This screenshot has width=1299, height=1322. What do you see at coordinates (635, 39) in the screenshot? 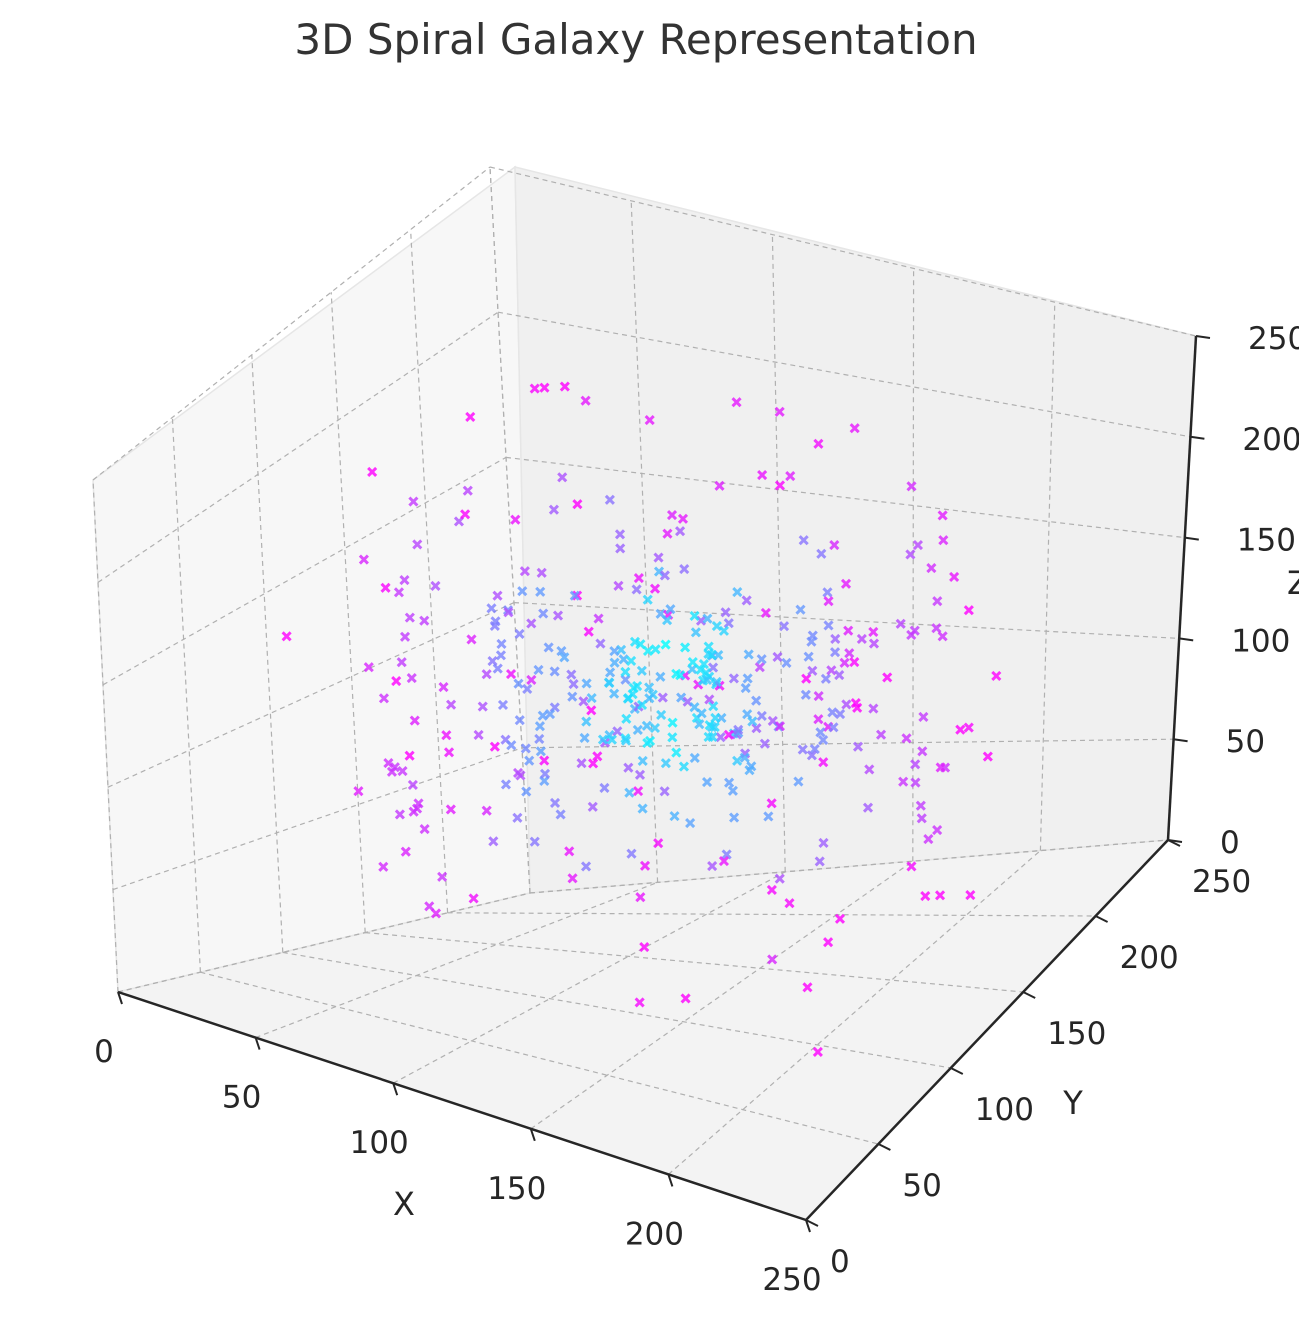
I see `chart-title: 3D Spiral Galaxy Representation` at bounding box center [635, 39].